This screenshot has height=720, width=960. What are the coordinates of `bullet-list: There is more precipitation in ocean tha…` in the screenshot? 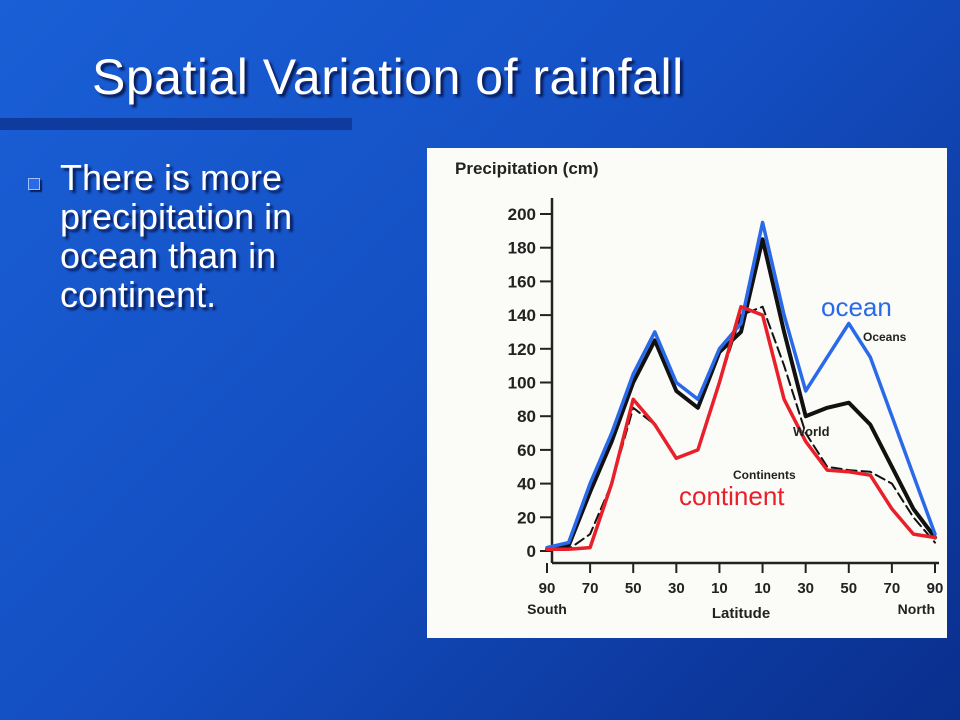 It's located at (213, 236).